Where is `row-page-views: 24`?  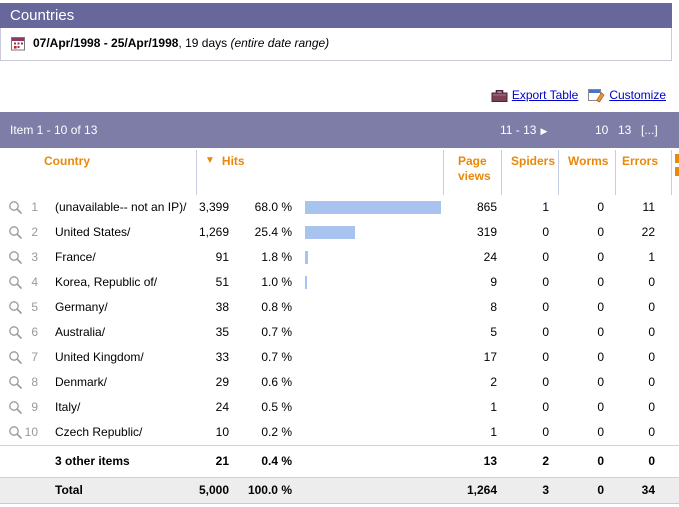
row-page-views: 24 is located at coordinates (490, 257).